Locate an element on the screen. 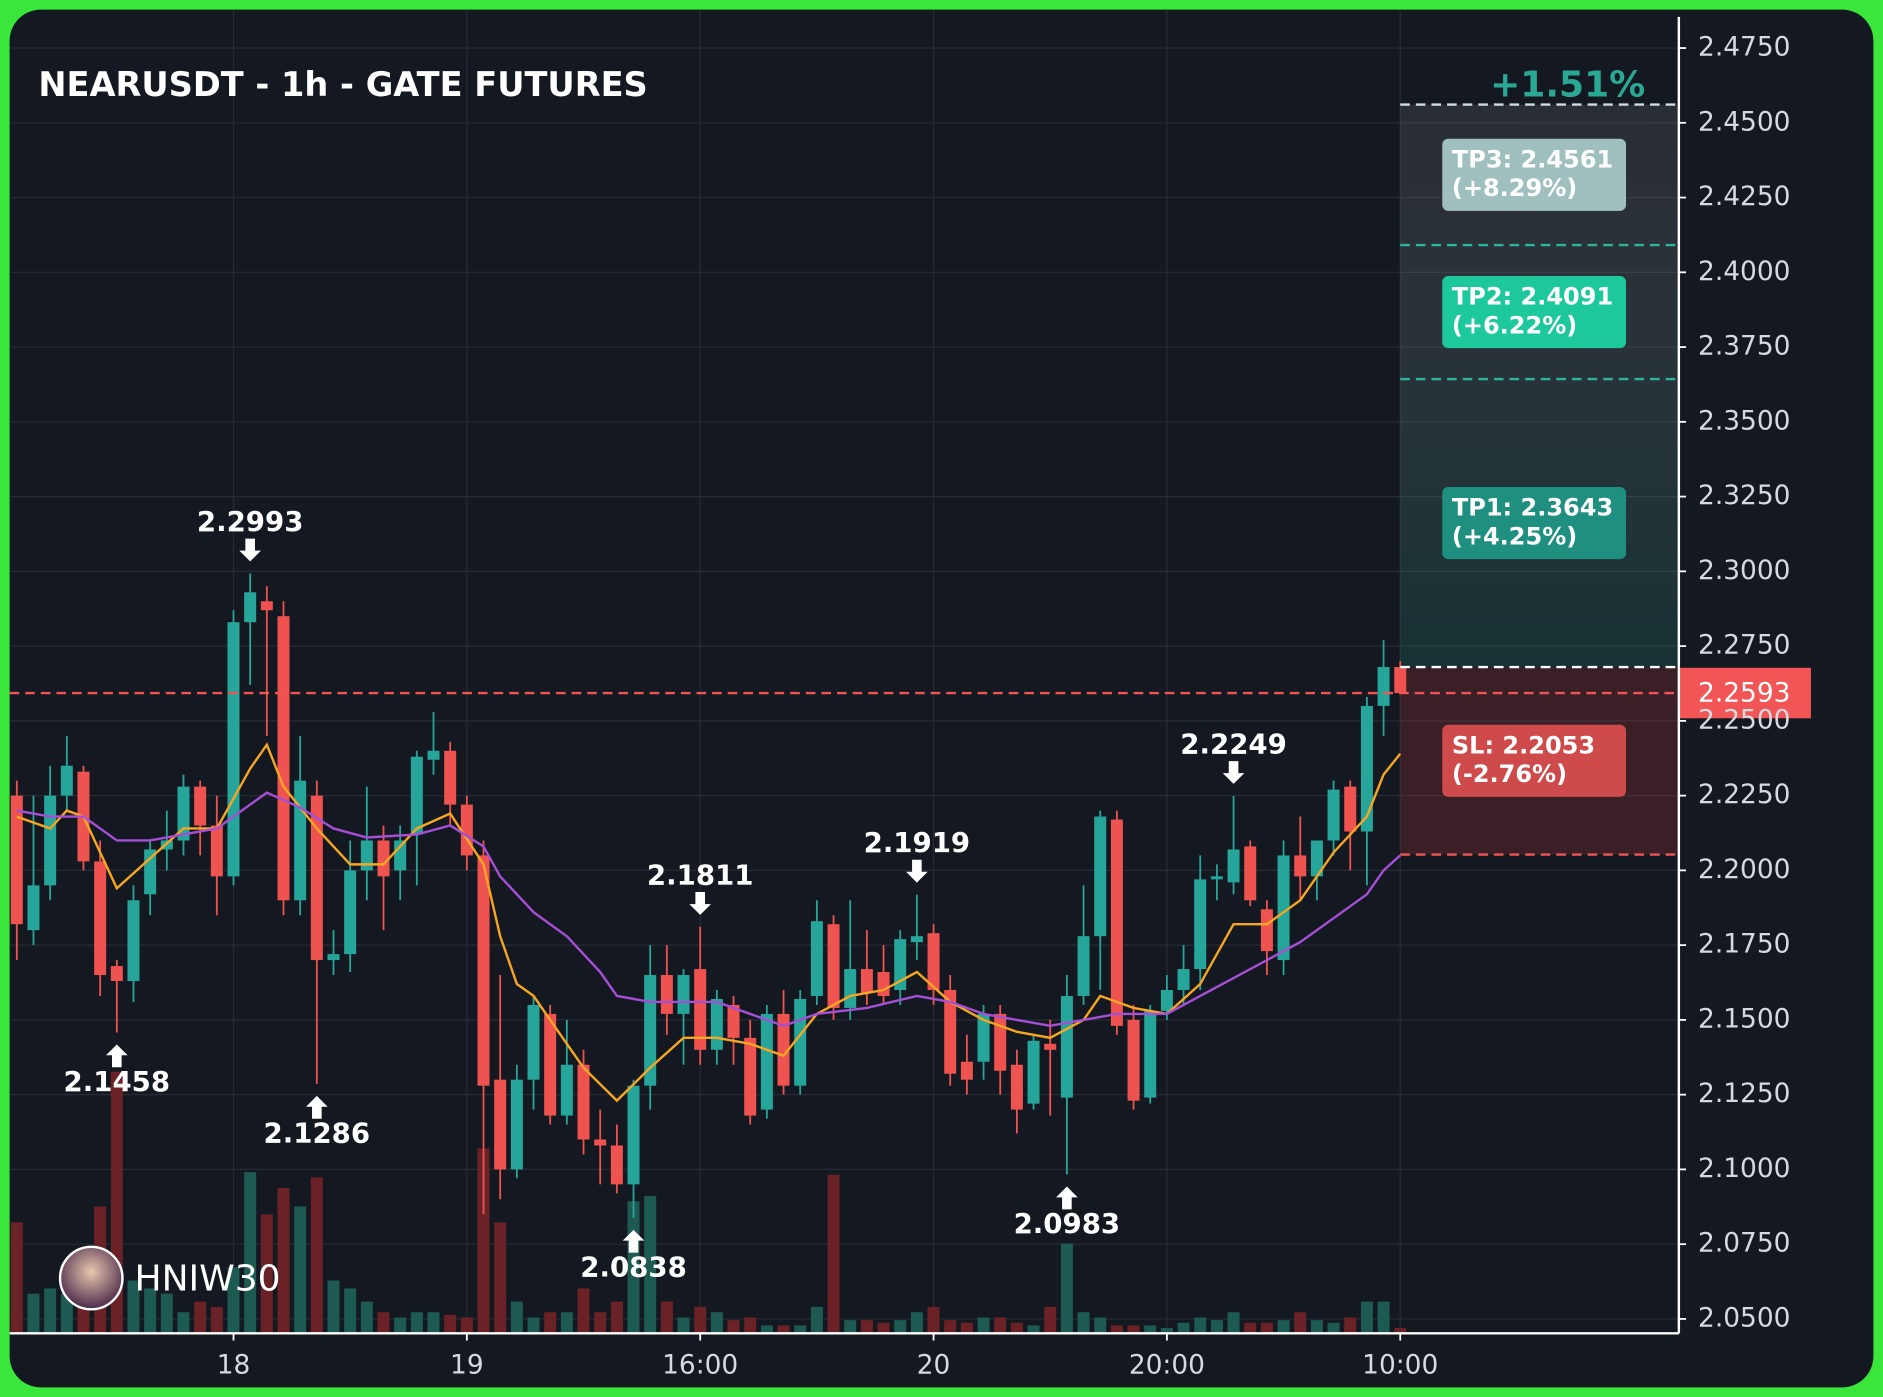 The image size is (1883, 1397). x-tick-label: 18 is located at coordinates (234, 1364).